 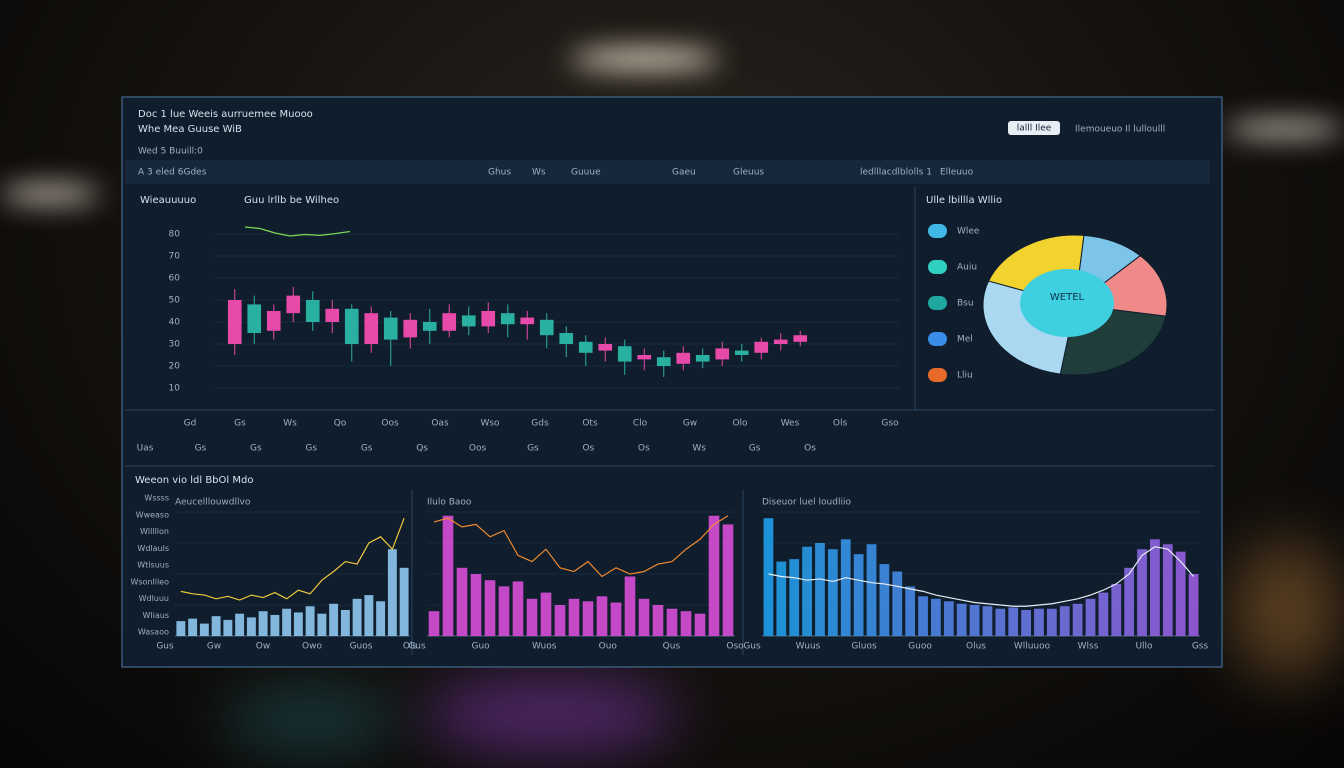 I want to click on toolbar, so click(x=667, y=172).